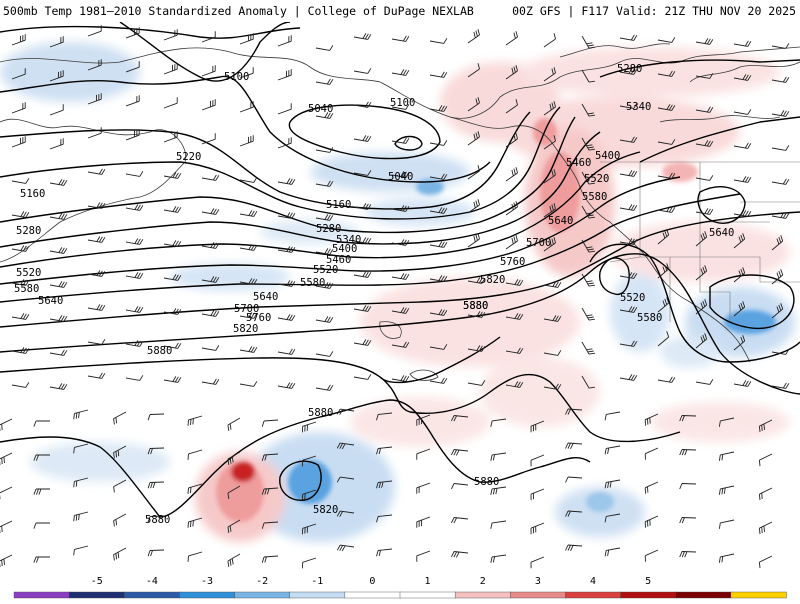  Describe the element at coordinates (400, 177) in the screenshot. I see `height-label: 5040` at that location.